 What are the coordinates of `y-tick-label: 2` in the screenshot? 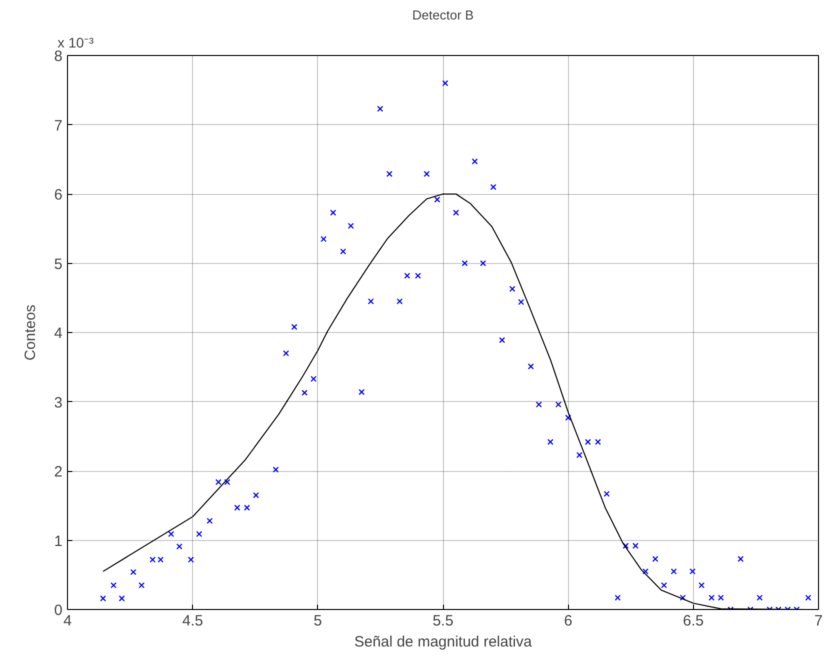 It's located at (58, 472).